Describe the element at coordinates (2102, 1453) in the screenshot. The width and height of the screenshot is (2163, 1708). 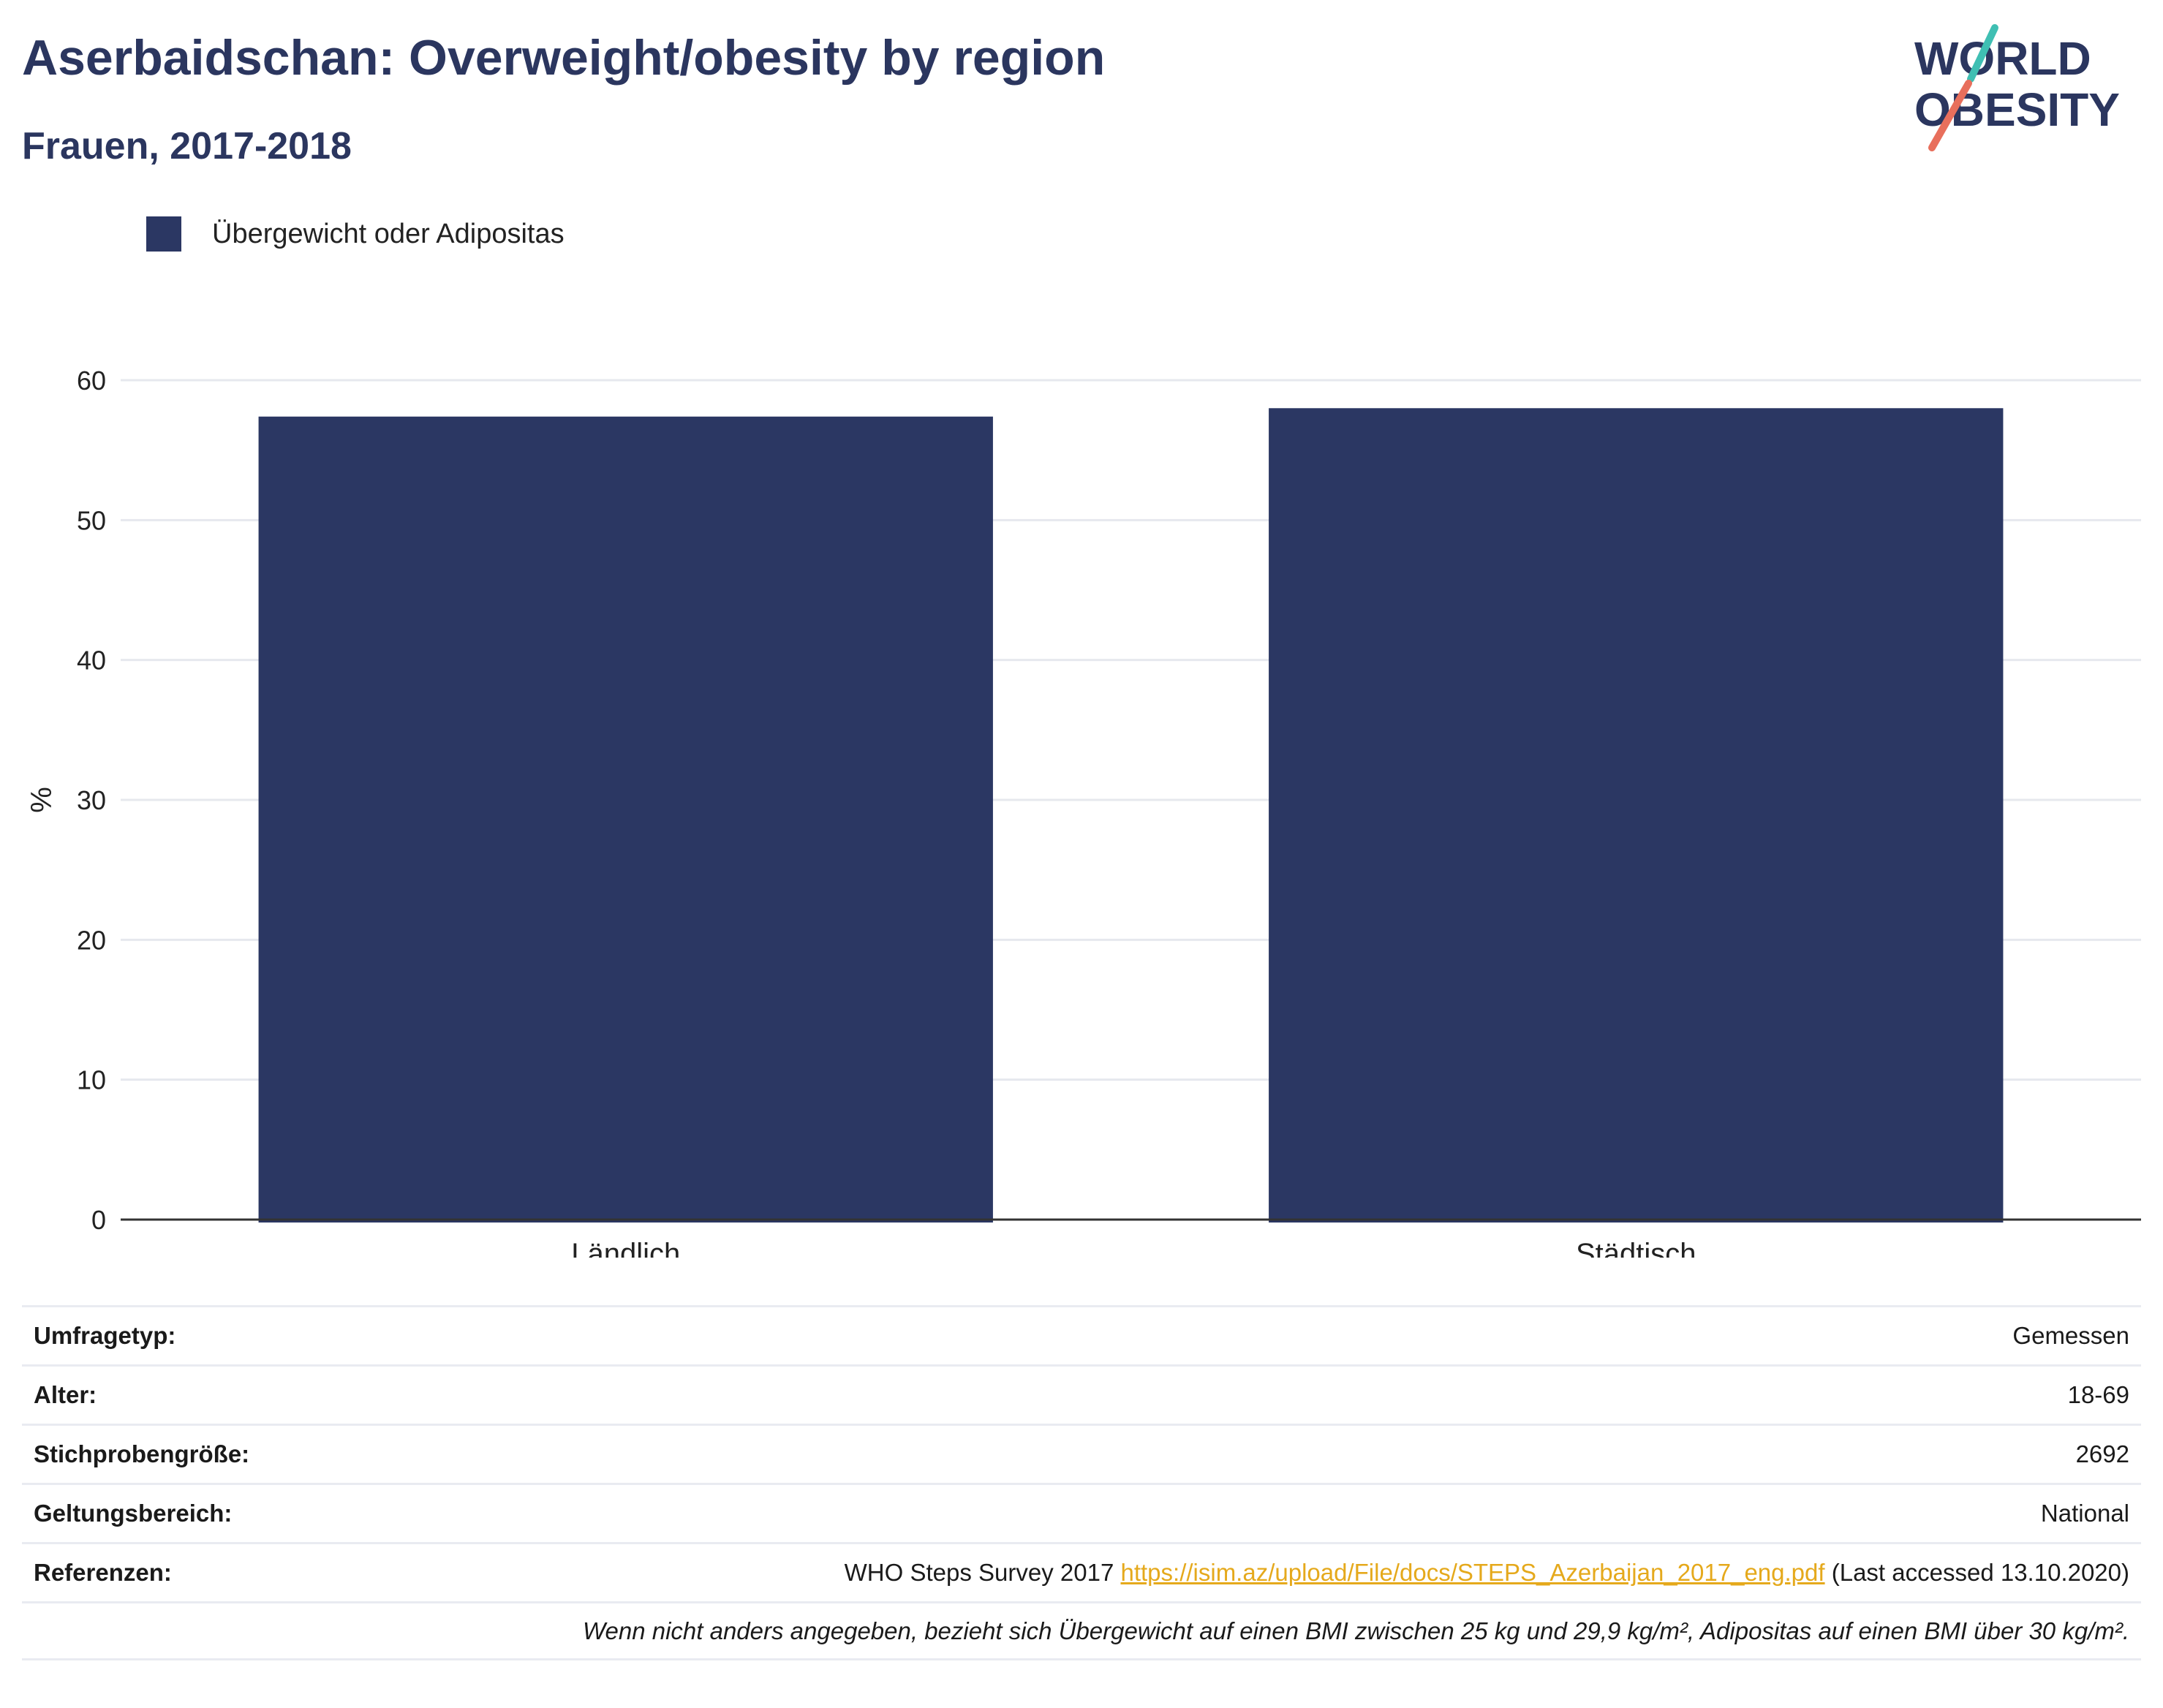
I see `sample-size-value: 2692` at that location.